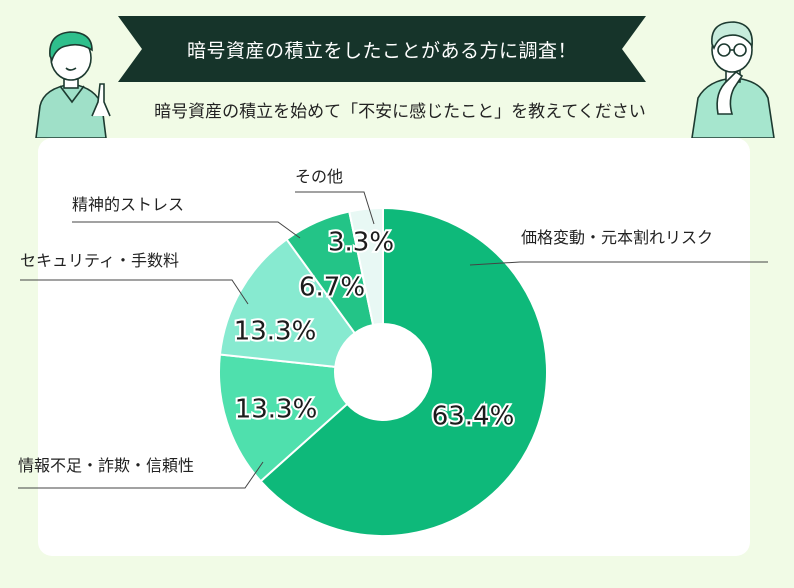 The image size is (794, 588). I want to click on slice-value-label: 6.7%, so click(332, 288).